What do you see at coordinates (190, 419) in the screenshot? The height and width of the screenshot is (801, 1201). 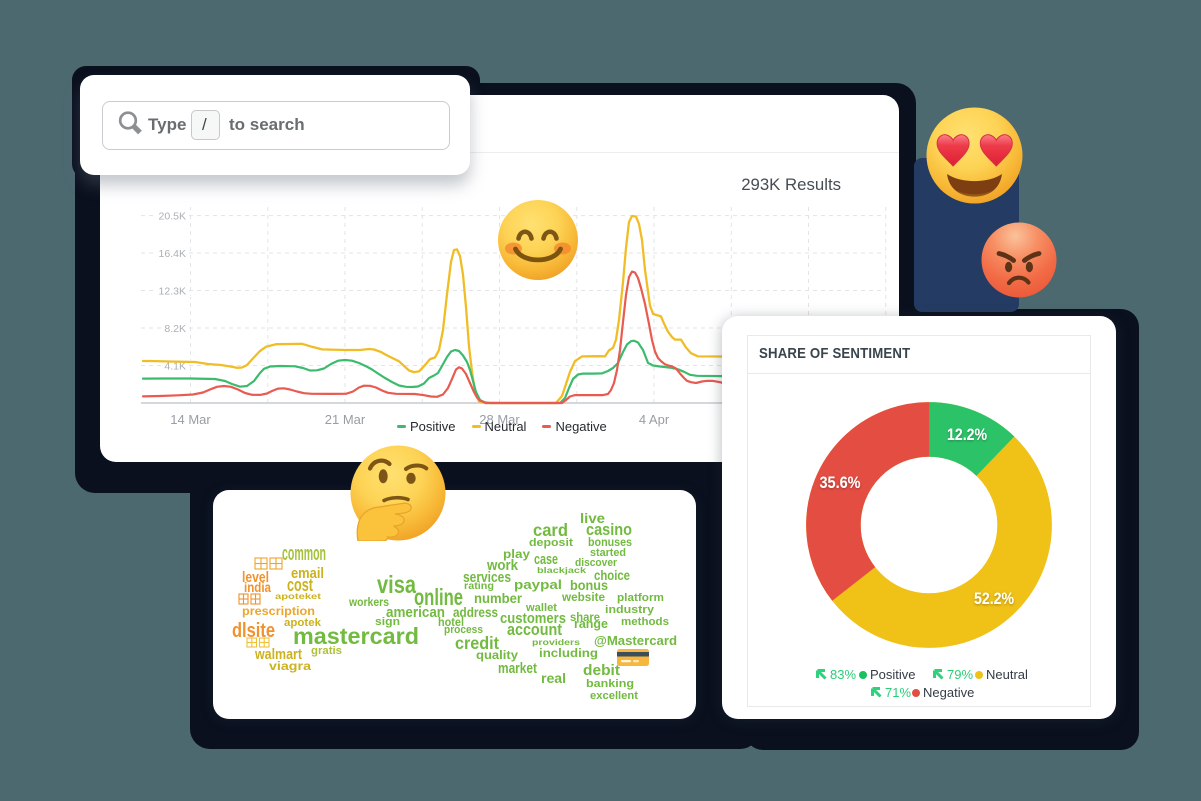 I see `svg-text: 14 Mar` at bounding box center [190, 419].